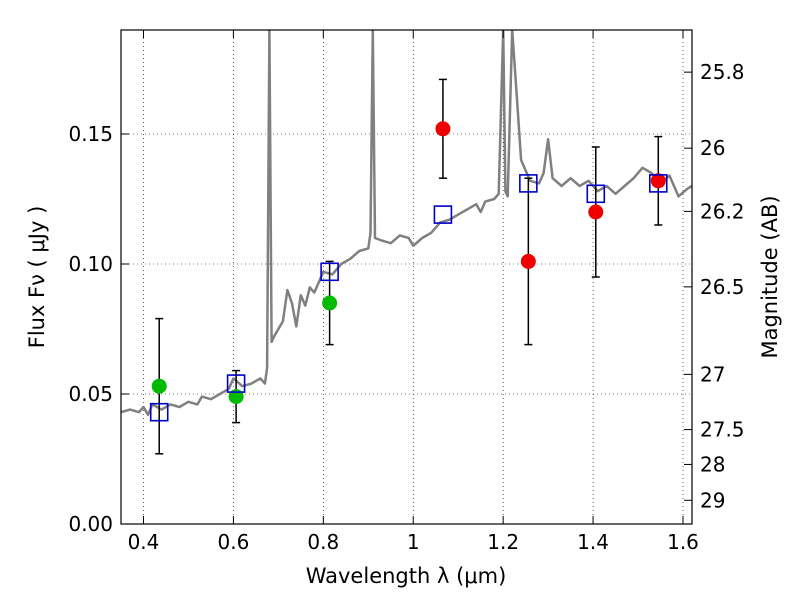 This screenshot has width=800, height=600. Describe the element at coordinates (233, 542) in the screenshot. I see `x-tick-label: 0.6` at that location.